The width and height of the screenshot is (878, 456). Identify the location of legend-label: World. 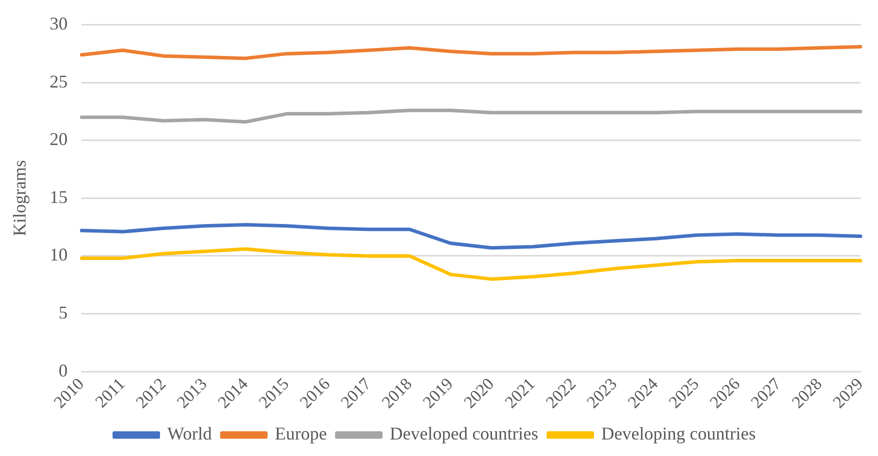
(189, 434).